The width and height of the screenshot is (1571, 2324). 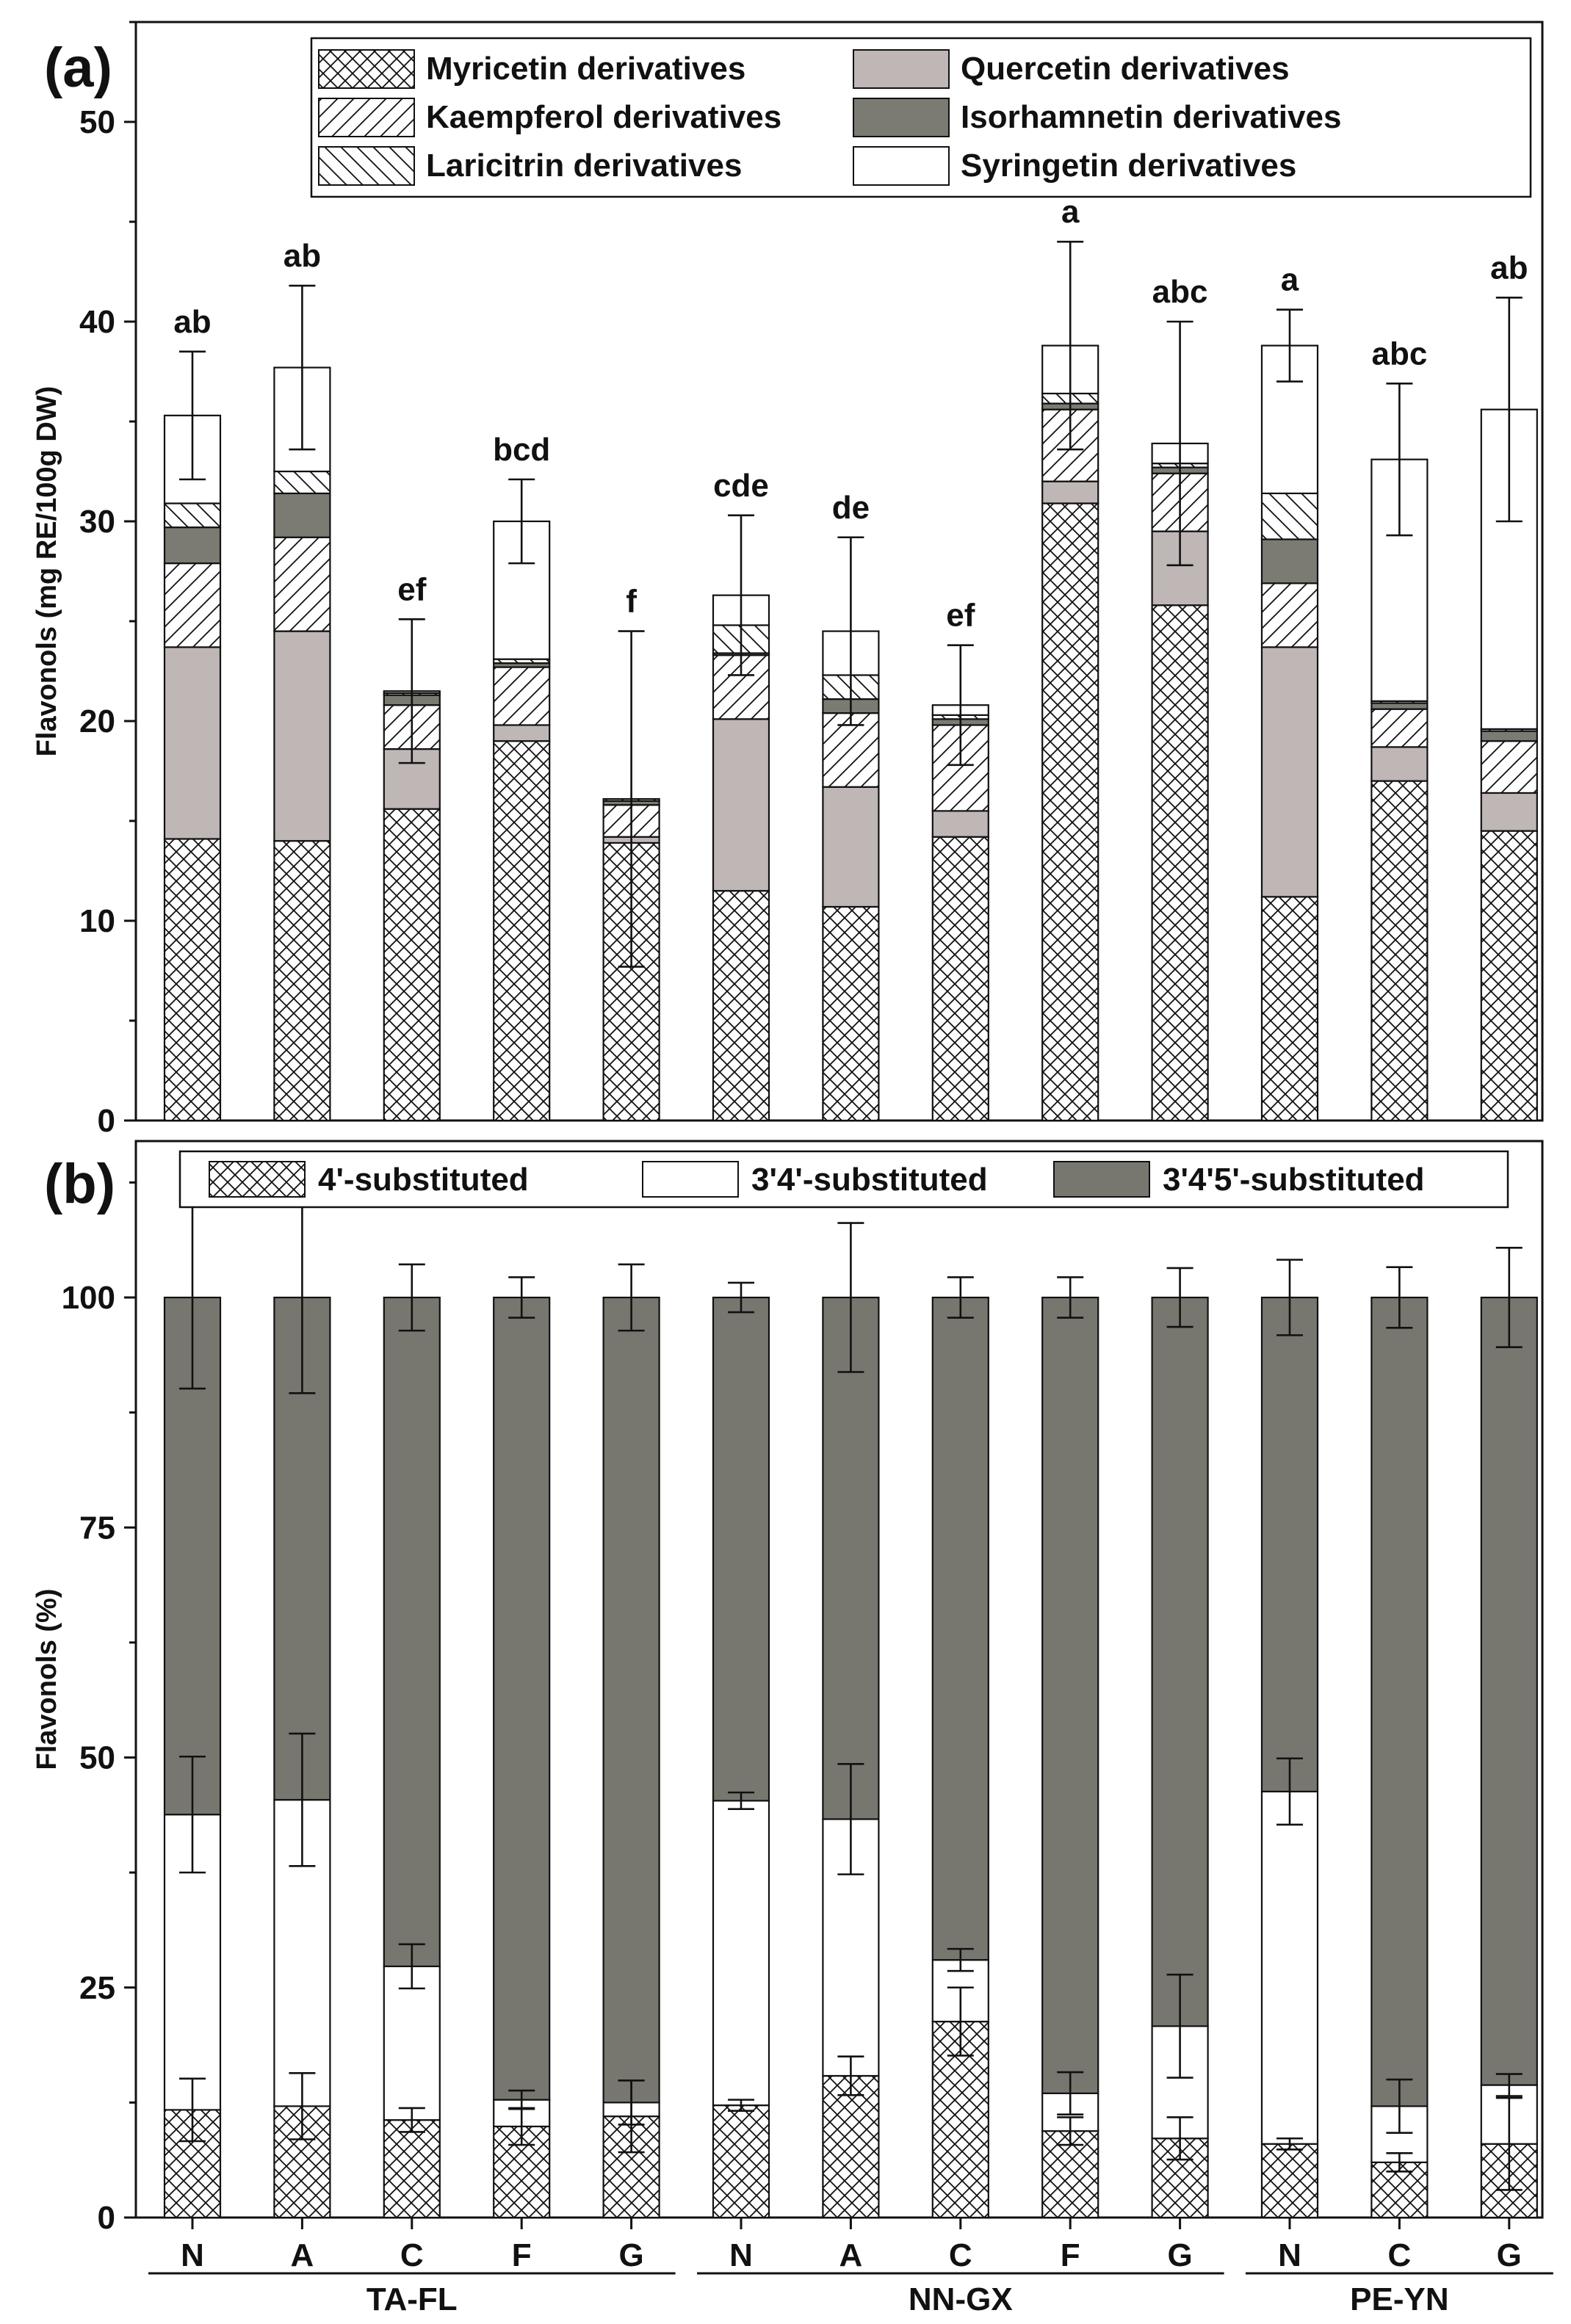 What do you see at coordinates (1151, 117) in the screenshot?
I see `legend-label: Isorhamnetin derivatives` at bounding box center [1151, 117].